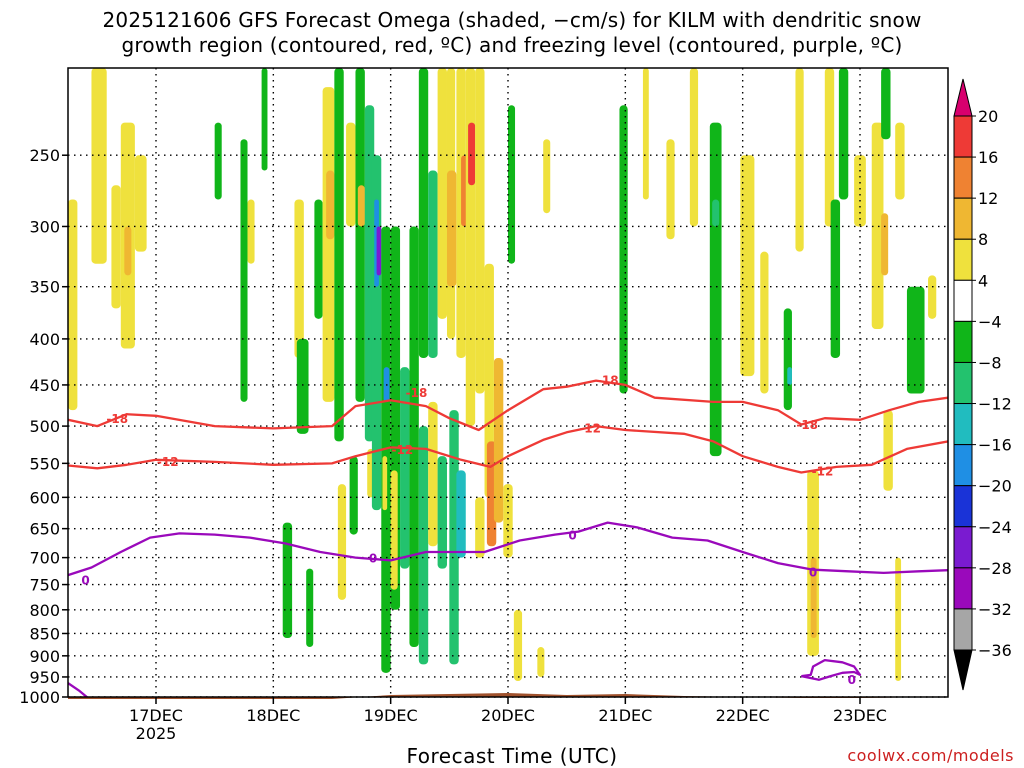  What do you see at coordinates (44, 585) in the screenshot?
I see `y-tick-label: 750` at bounding box center [44, 585].